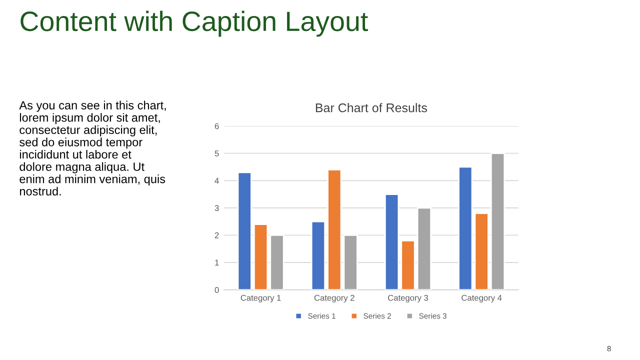 This screenshot has height=360, width=640. What do you see at coordinates (260, 298) in the screenshot?
I see `x-tick-label: Category 1` at bounding box center [260, 298].